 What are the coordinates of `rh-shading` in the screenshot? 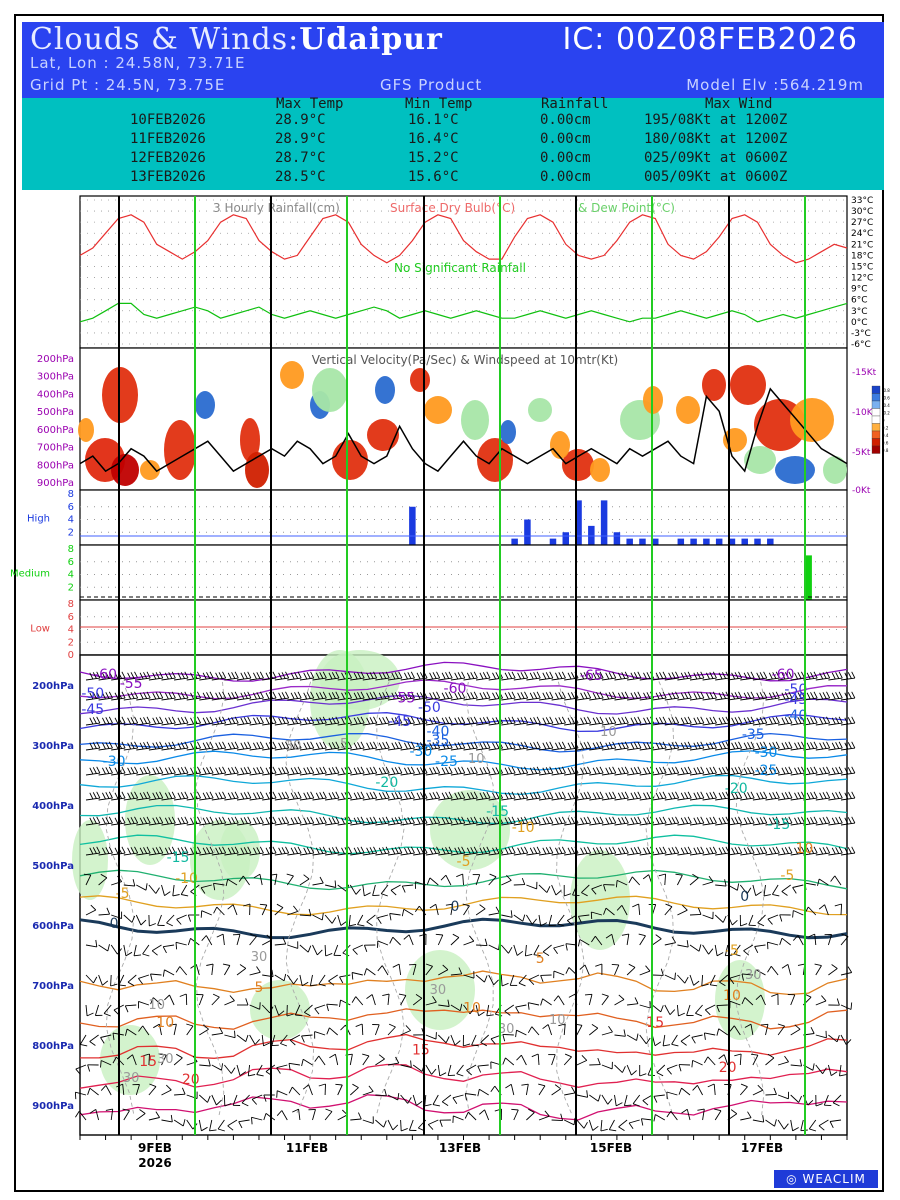 It's located at (740, 1000).